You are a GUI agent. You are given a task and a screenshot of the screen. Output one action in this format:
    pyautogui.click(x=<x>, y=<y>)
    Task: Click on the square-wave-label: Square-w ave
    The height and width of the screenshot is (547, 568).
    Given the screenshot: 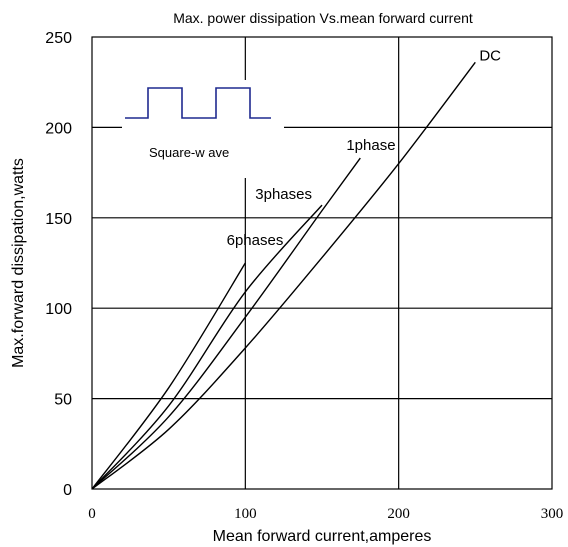 What is the action you would take?
    pyautogui.click(x=189, y=152)
    